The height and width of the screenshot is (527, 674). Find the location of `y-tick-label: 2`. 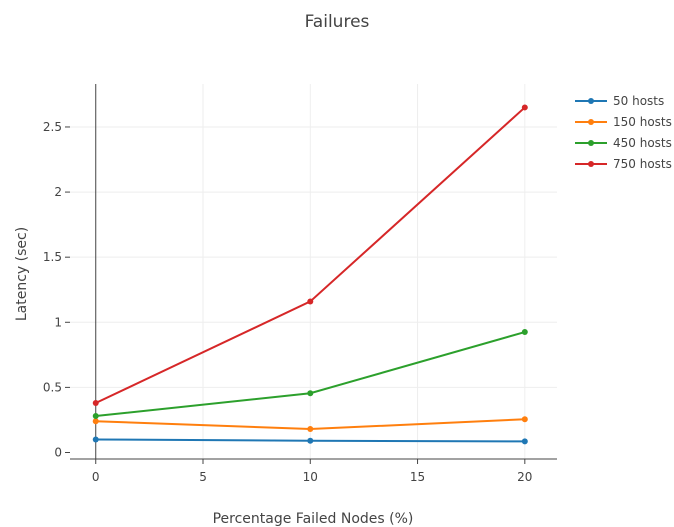

y-tick-label: 2 is located at coordinates (58, 192).